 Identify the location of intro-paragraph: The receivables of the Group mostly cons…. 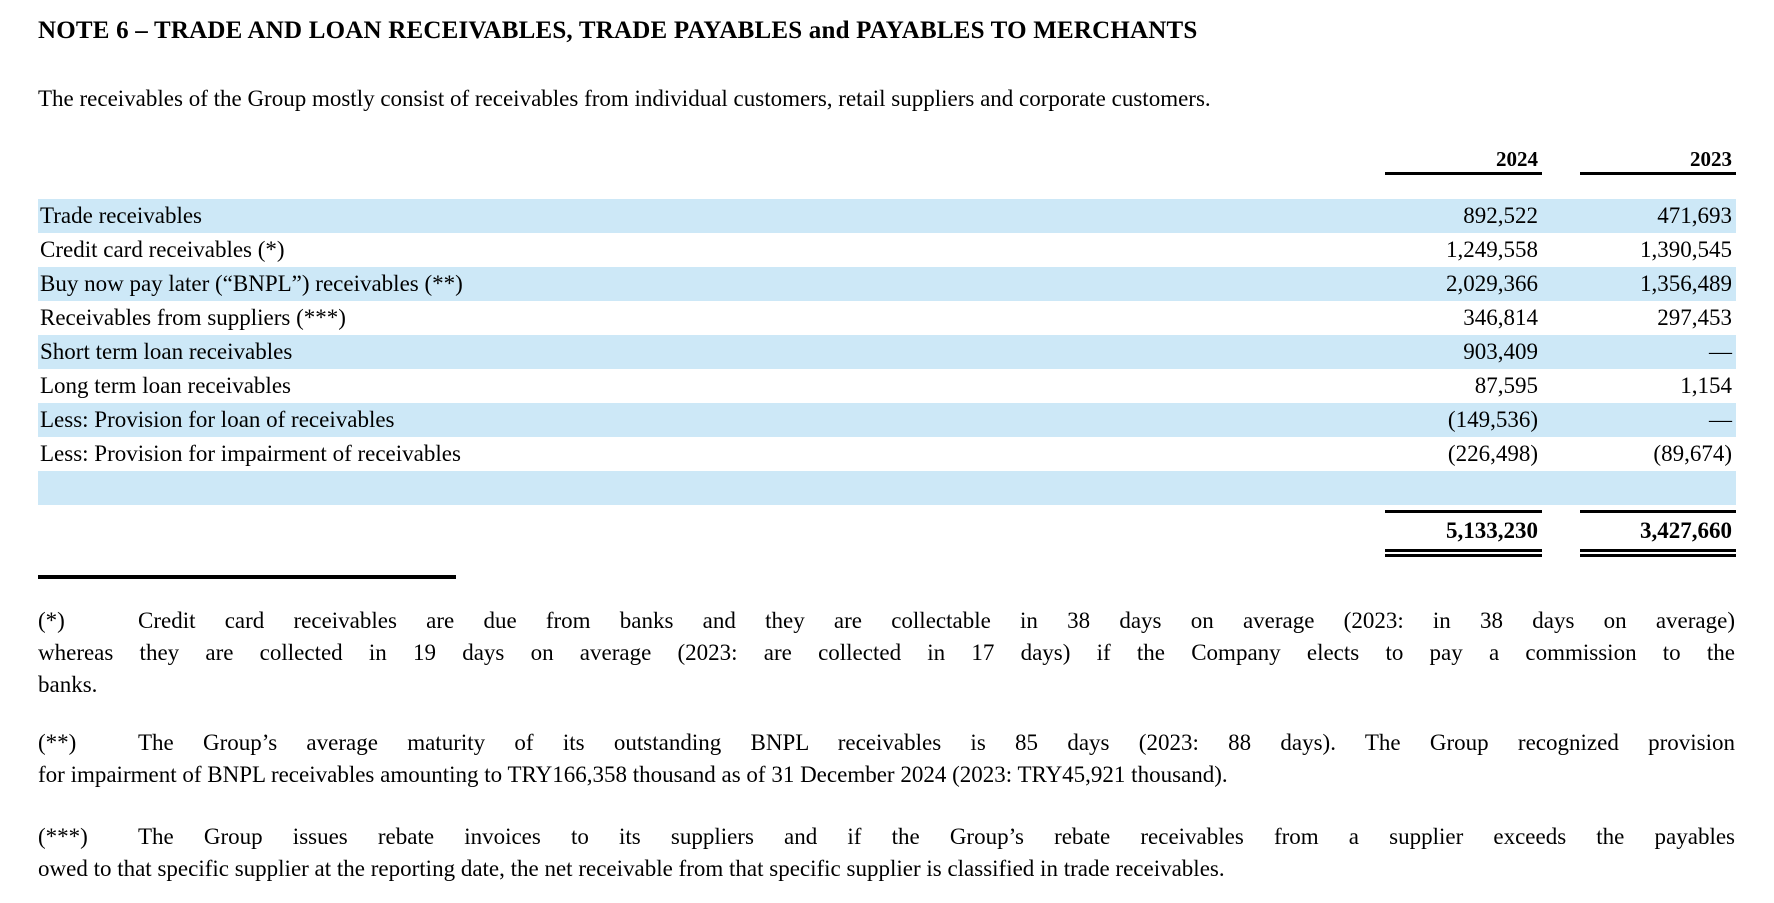
(624, 98).